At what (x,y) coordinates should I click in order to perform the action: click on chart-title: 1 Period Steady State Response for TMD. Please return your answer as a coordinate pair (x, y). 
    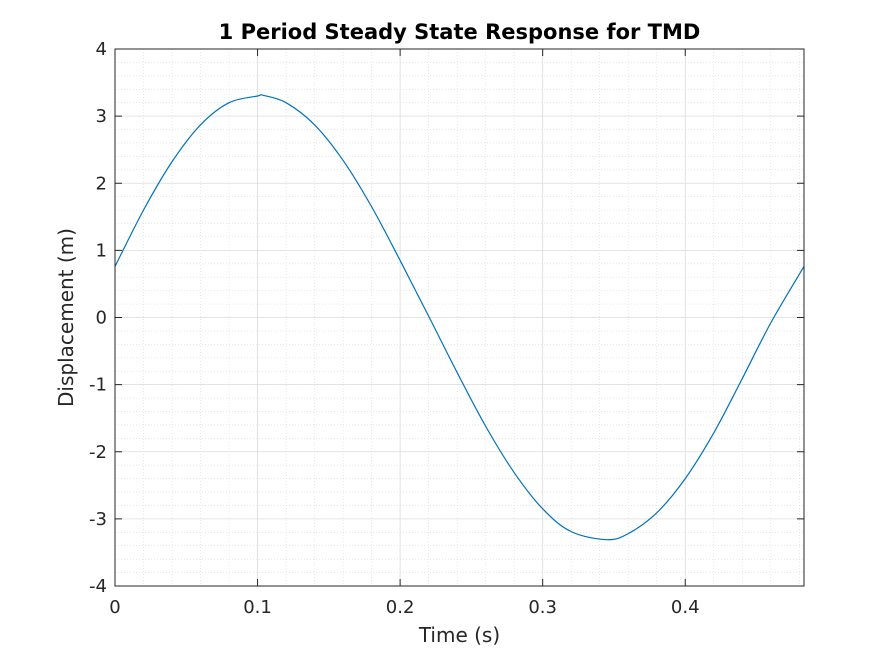
    Looking at the image, I should click on (460, 32).